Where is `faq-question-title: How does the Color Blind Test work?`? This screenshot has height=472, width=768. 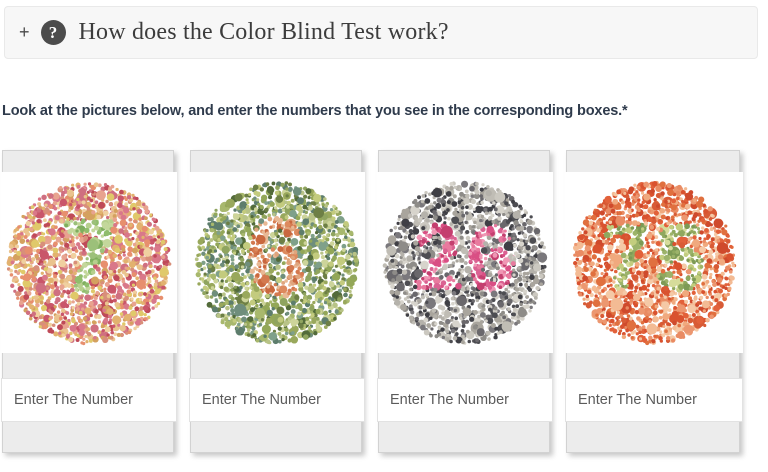 faq-question-title: How does the Color Blind Test work? is located at coordinates (263, 32).